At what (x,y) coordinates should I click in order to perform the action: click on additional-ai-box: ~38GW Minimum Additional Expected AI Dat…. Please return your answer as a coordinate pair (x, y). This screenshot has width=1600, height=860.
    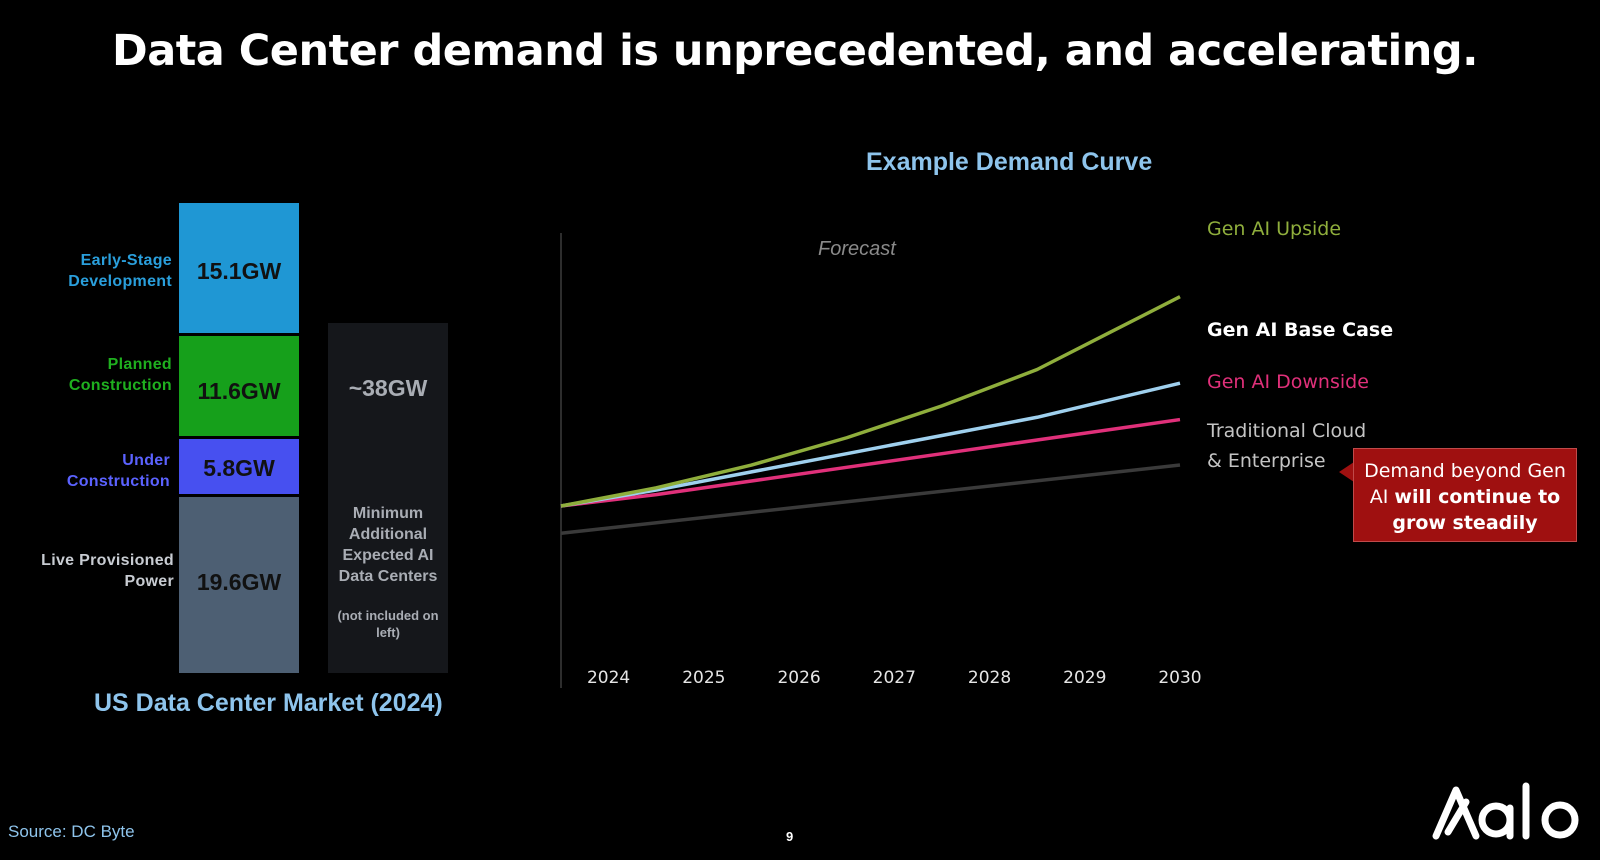
    Looking at the image, I should click on (388, 498).